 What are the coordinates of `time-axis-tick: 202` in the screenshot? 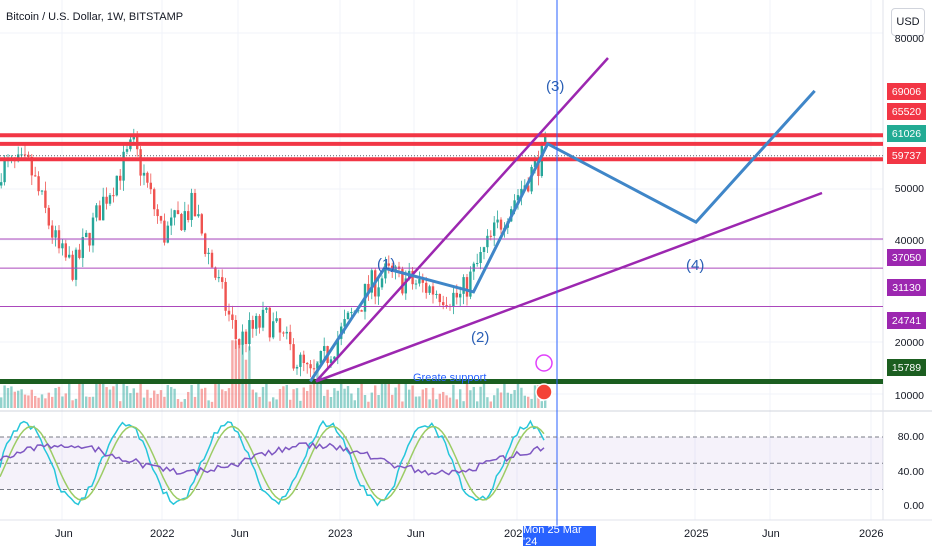 It's located at (513, 534).